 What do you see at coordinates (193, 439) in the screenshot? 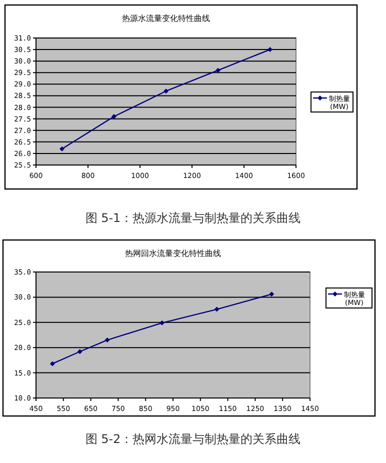
I see `caption: 图 5-2：热网水流量与制热量的关系曲线` at bounding box center [193, 439].